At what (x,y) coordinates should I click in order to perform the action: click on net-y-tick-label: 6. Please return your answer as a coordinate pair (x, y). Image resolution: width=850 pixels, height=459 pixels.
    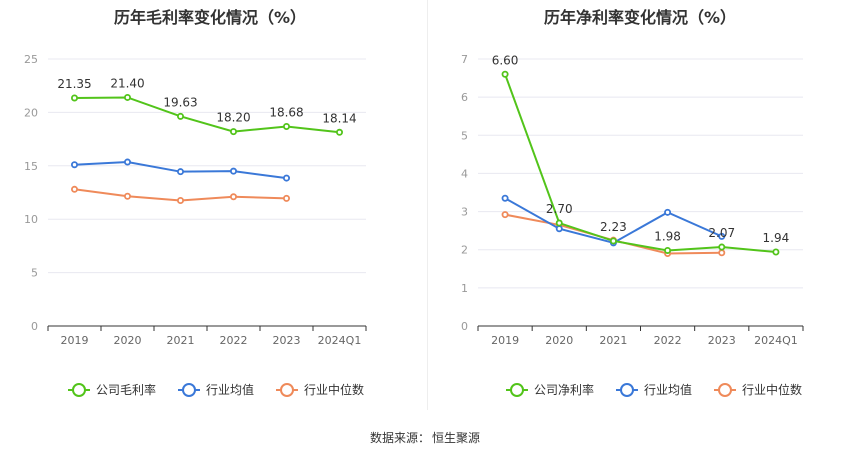
    Looking at the image, I should click on (464, 97).